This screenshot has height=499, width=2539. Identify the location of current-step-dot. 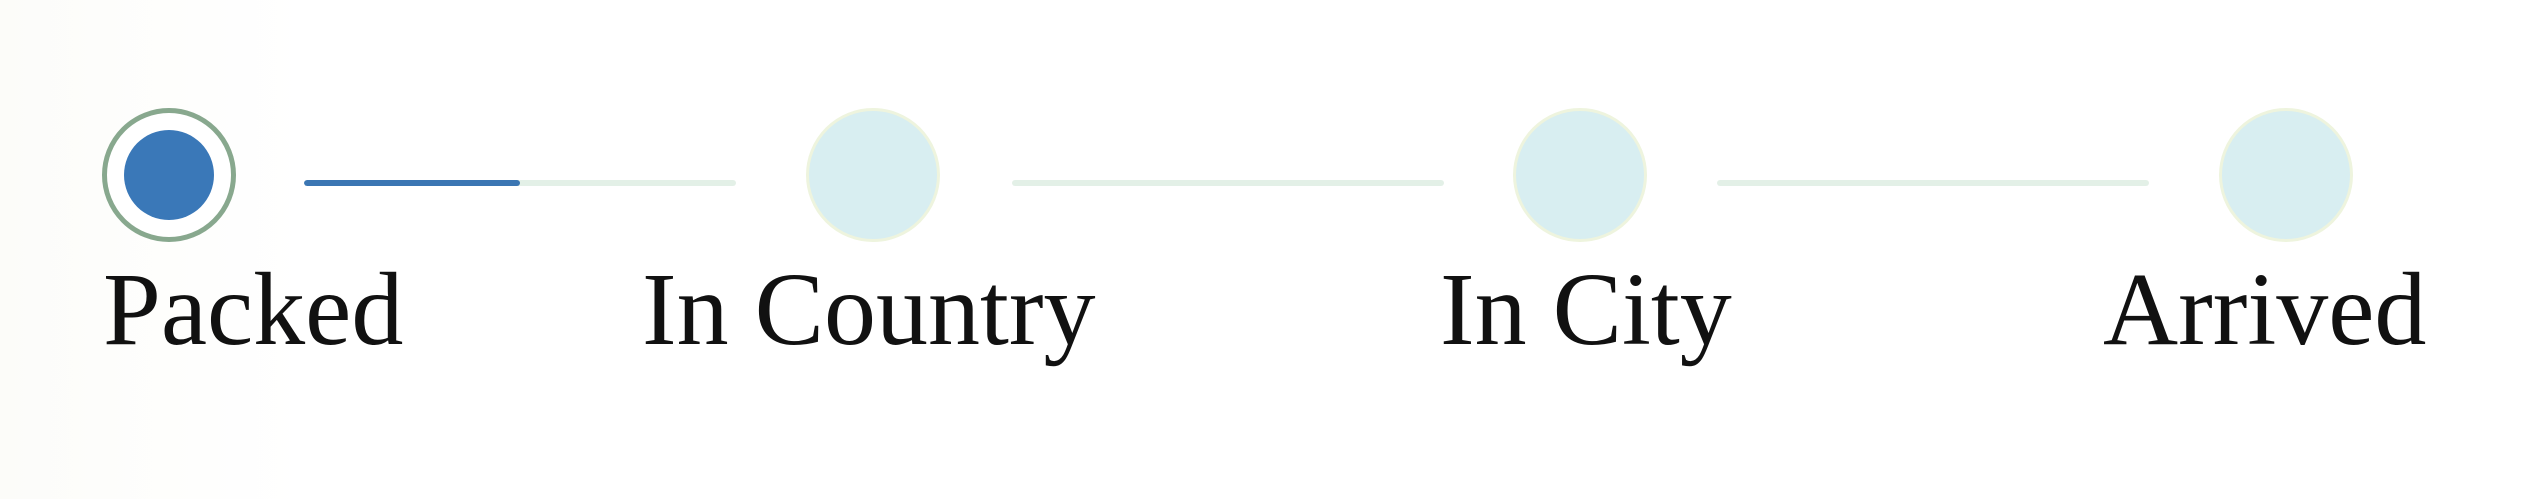
(169, 175).